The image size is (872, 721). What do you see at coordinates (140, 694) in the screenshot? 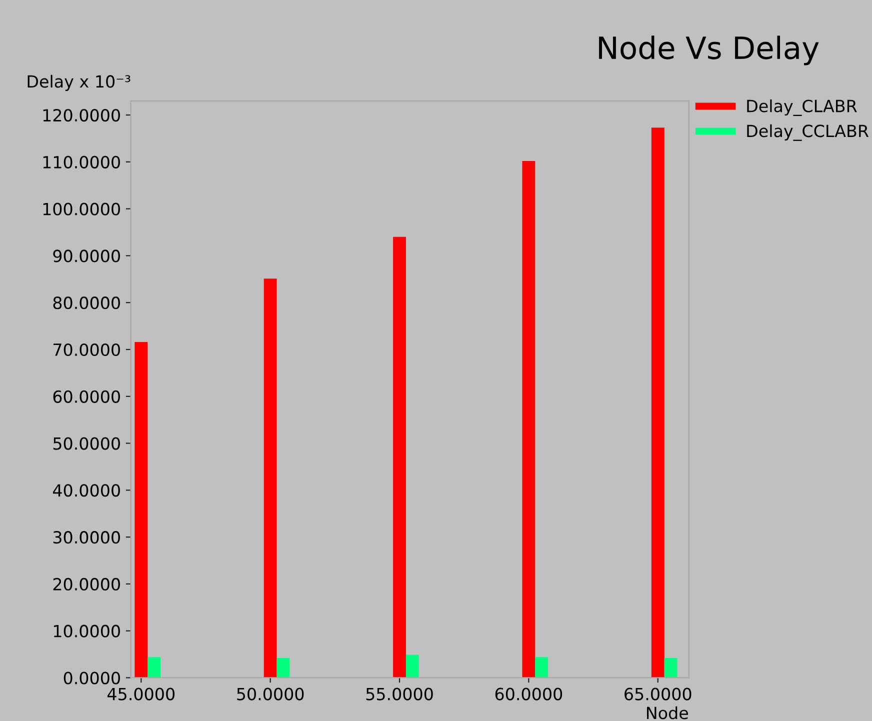
I see `x-tick-label: 45.0000` at bounding box center [140, 694].